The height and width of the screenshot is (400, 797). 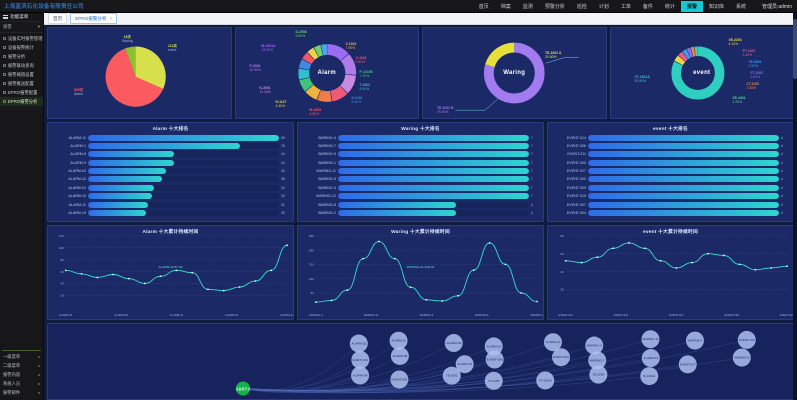 What do you see at coordinates (243, 388) in the screenshot?
I see `graph-root-node` at bounding box center [243, 388].